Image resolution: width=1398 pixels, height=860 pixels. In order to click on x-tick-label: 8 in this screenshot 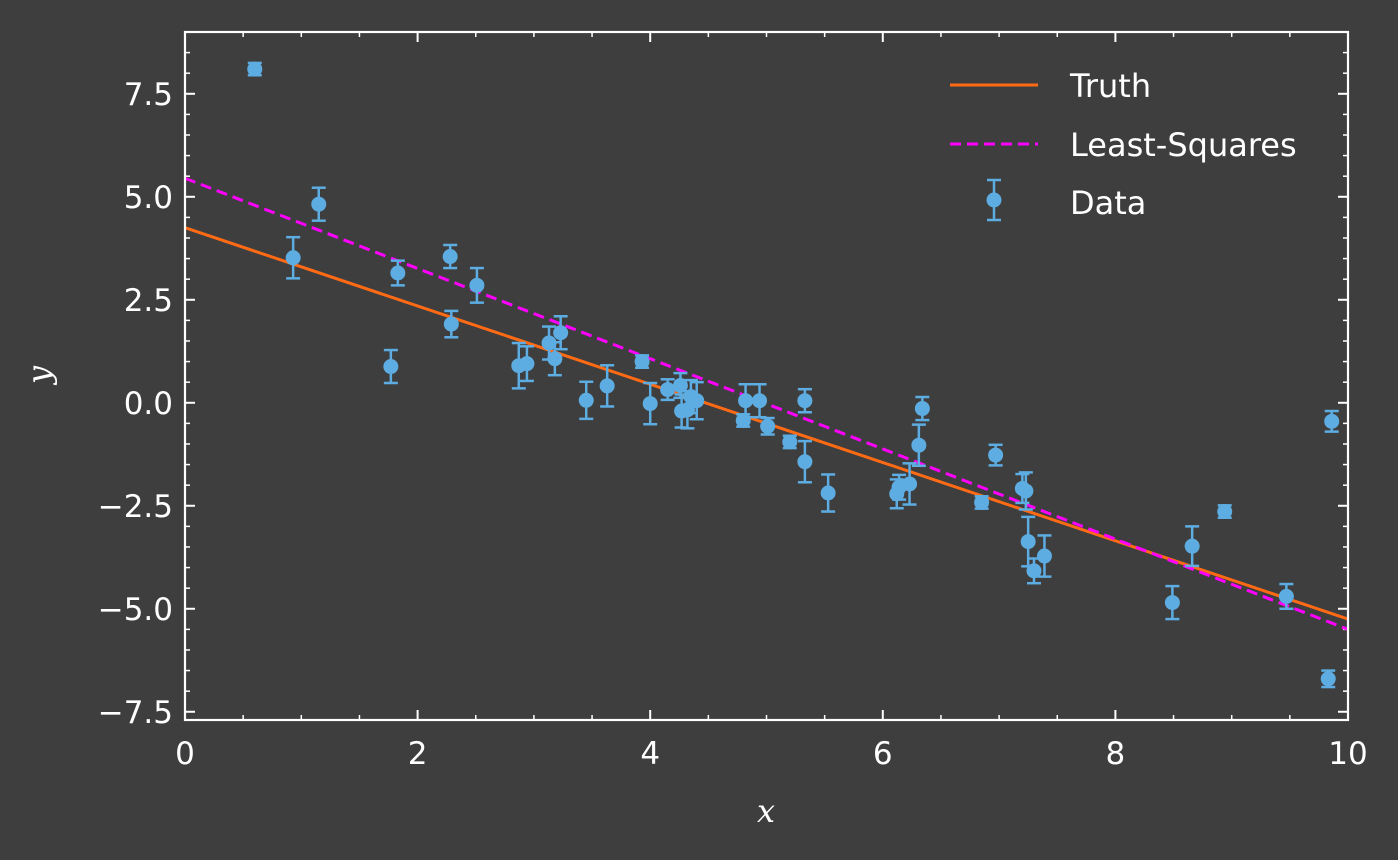, I will do `click(1116, 754)`.